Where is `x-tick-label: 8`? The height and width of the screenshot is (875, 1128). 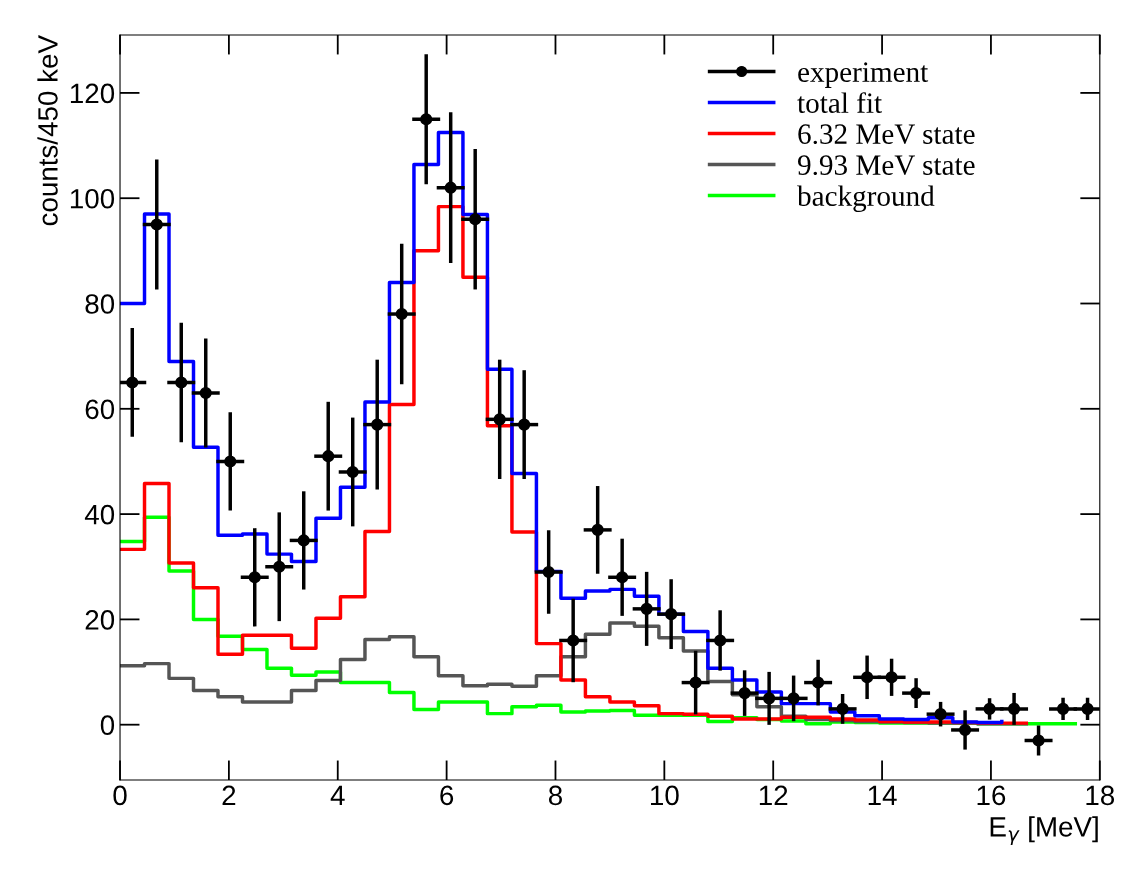 x-tick-label: 8 is located at coordinates (555, 795).